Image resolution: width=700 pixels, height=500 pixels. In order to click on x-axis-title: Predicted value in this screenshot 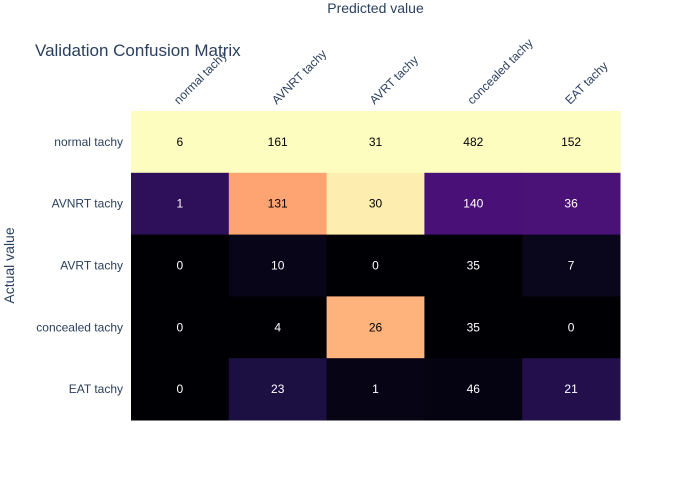, I will do `click(375, 8)`.